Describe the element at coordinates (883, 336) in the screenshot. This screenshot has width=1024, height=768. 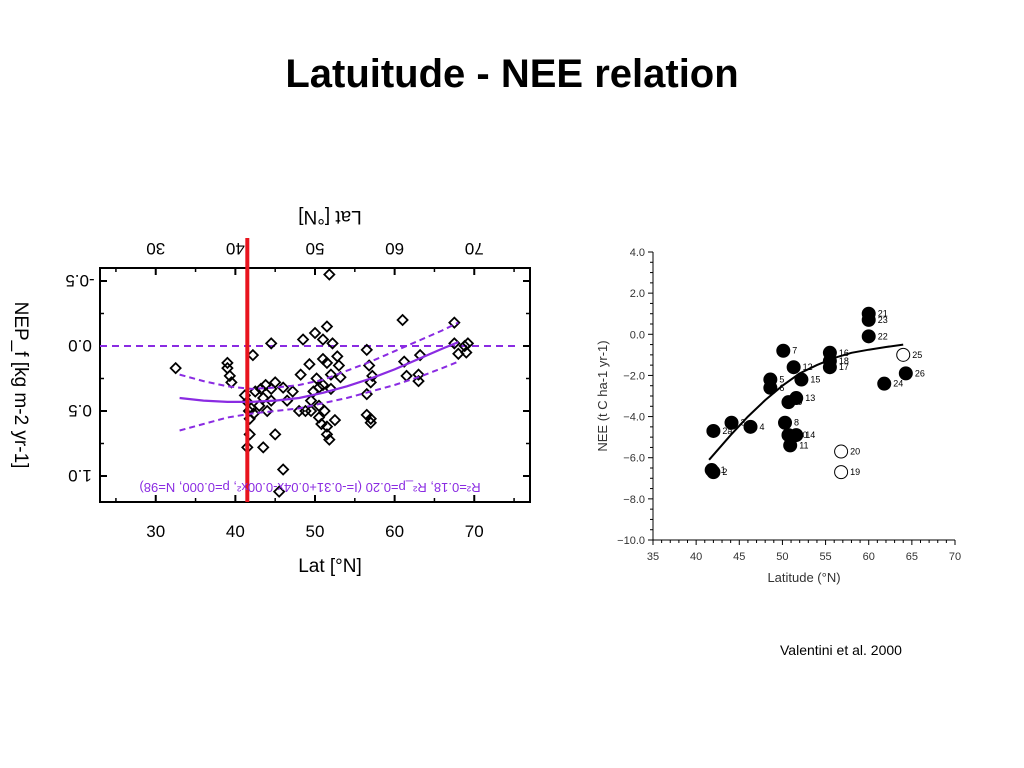
I see `point-label: 22` at that location.